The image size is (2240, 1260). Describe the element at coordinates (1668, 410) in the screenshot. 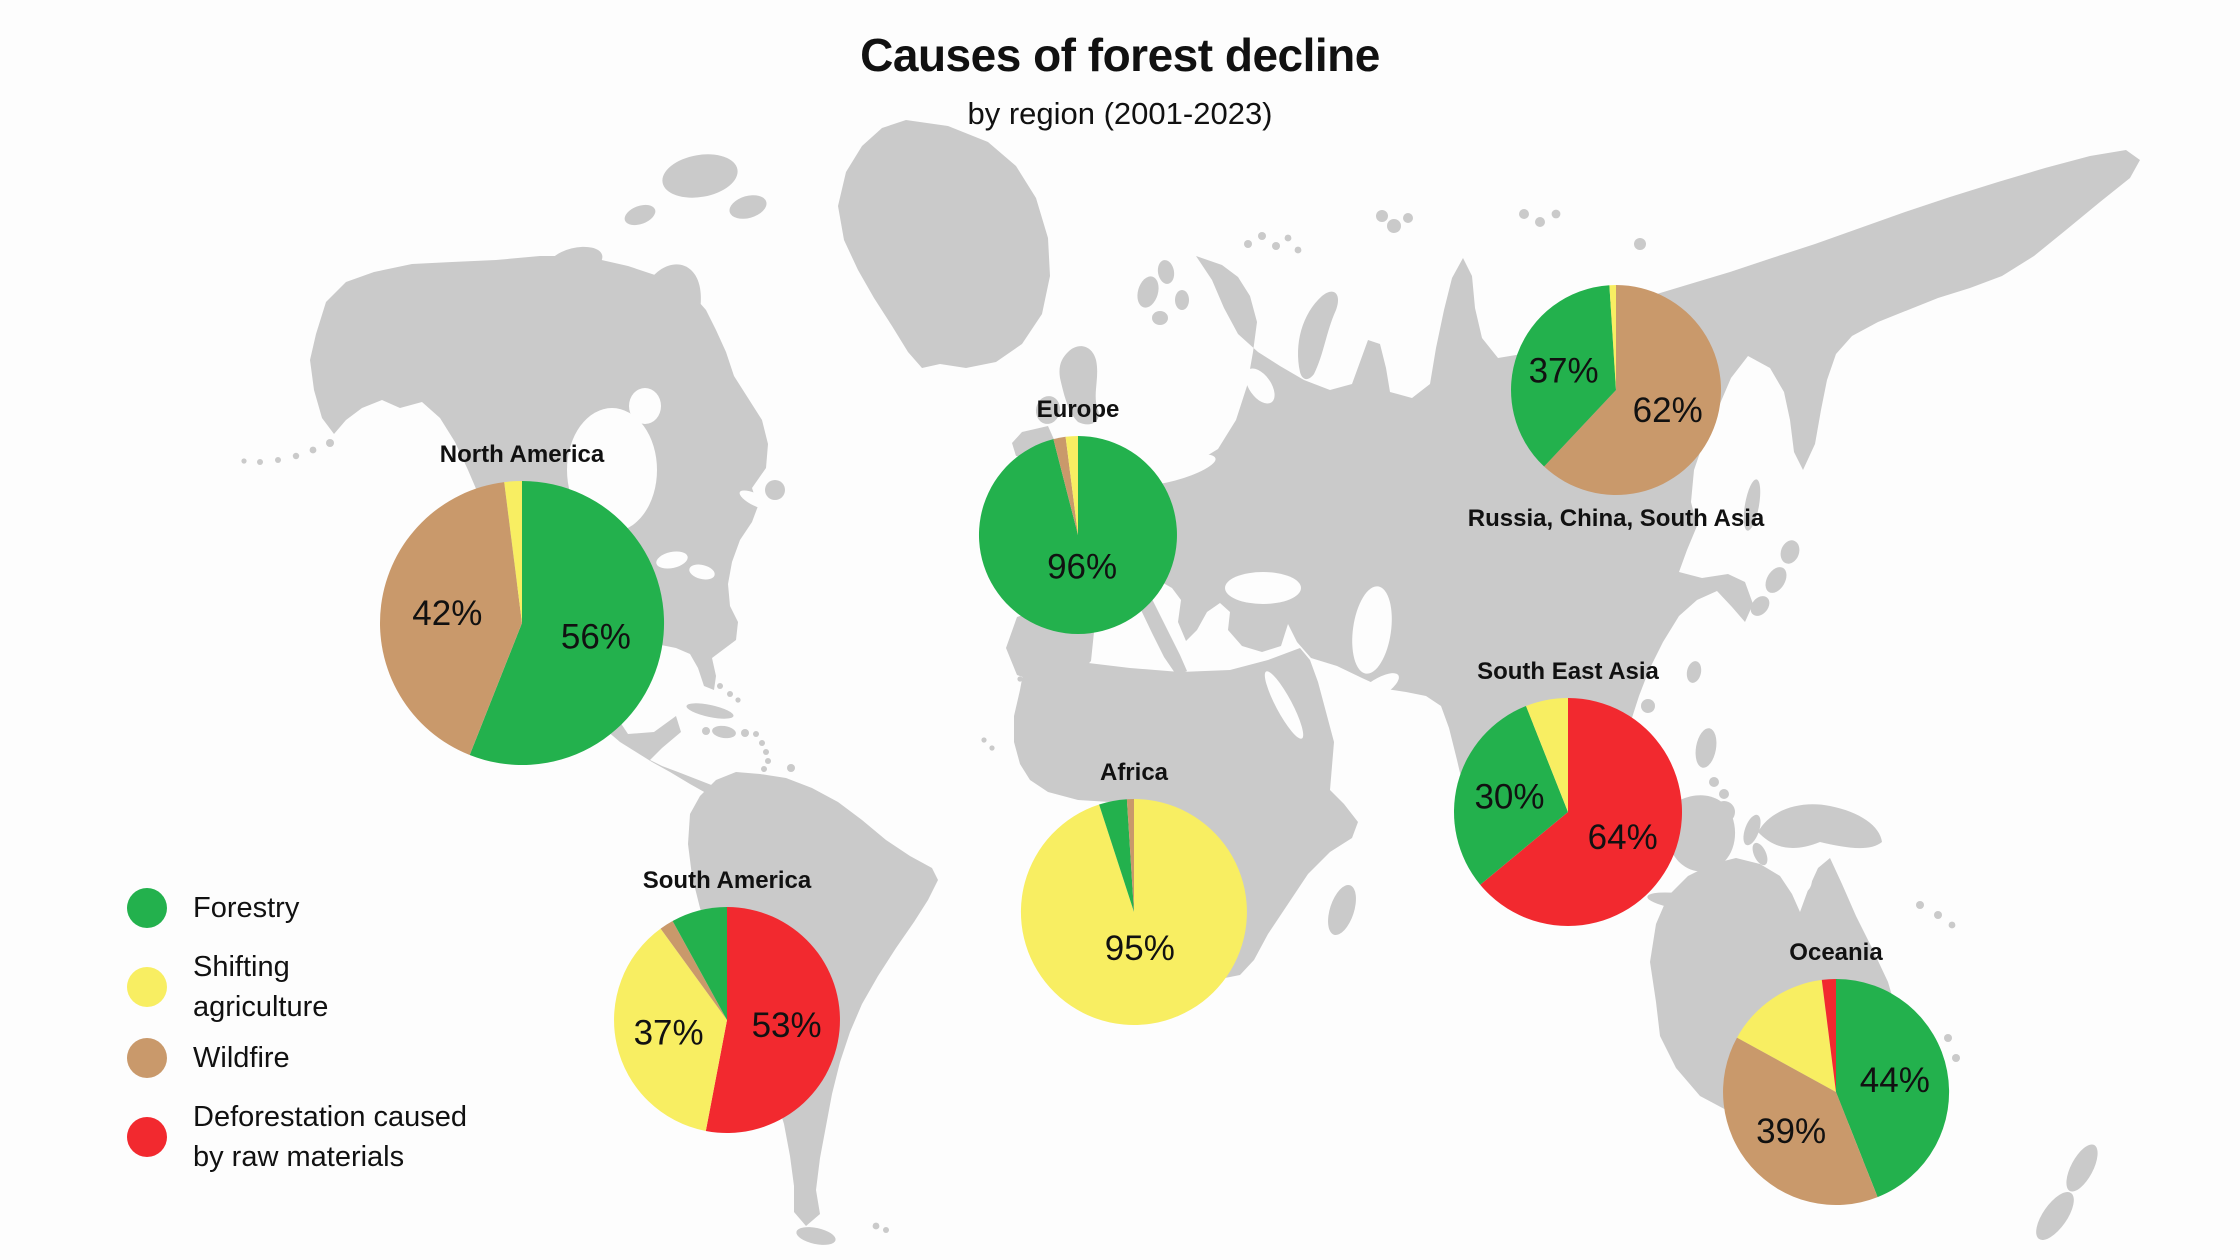

I see `pie-value-label-russia-china-south-asia-wildfire: 62%` at that location.